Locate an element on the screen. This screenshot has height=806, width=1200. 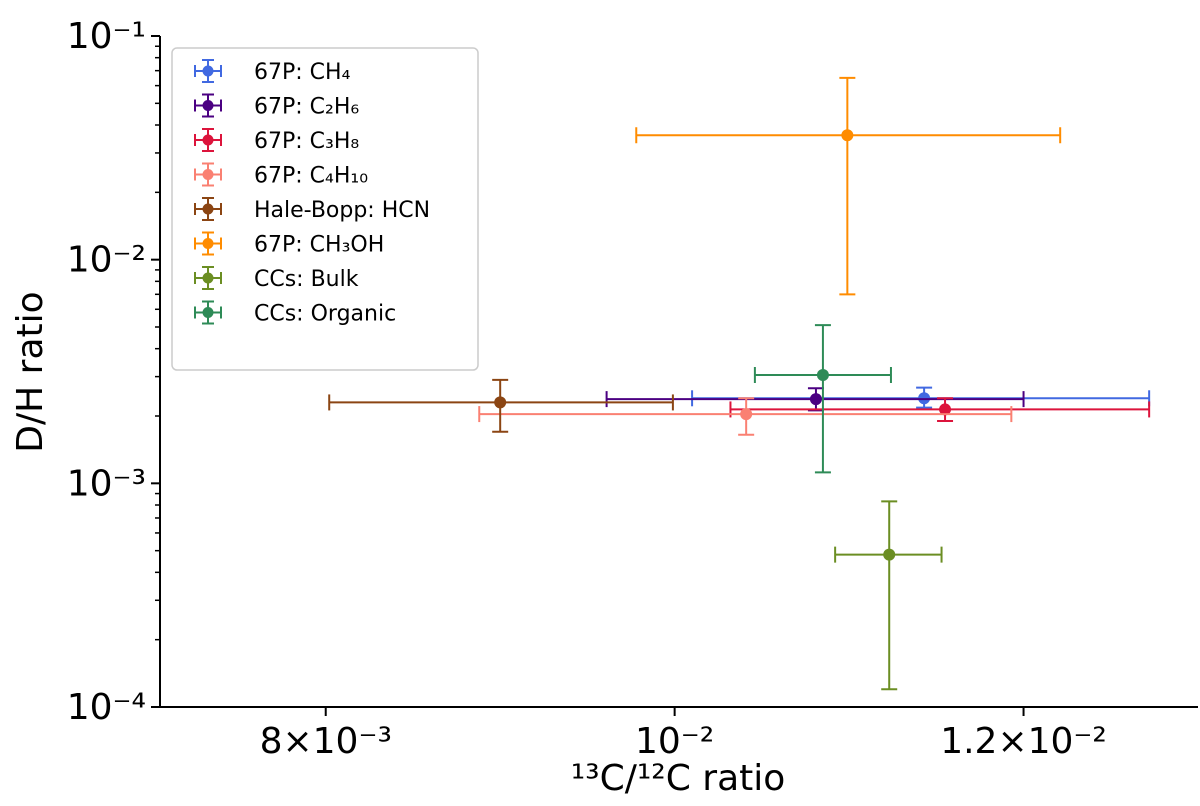
legend-label: 67P: CH₄ is located at coordinates (302, 72).